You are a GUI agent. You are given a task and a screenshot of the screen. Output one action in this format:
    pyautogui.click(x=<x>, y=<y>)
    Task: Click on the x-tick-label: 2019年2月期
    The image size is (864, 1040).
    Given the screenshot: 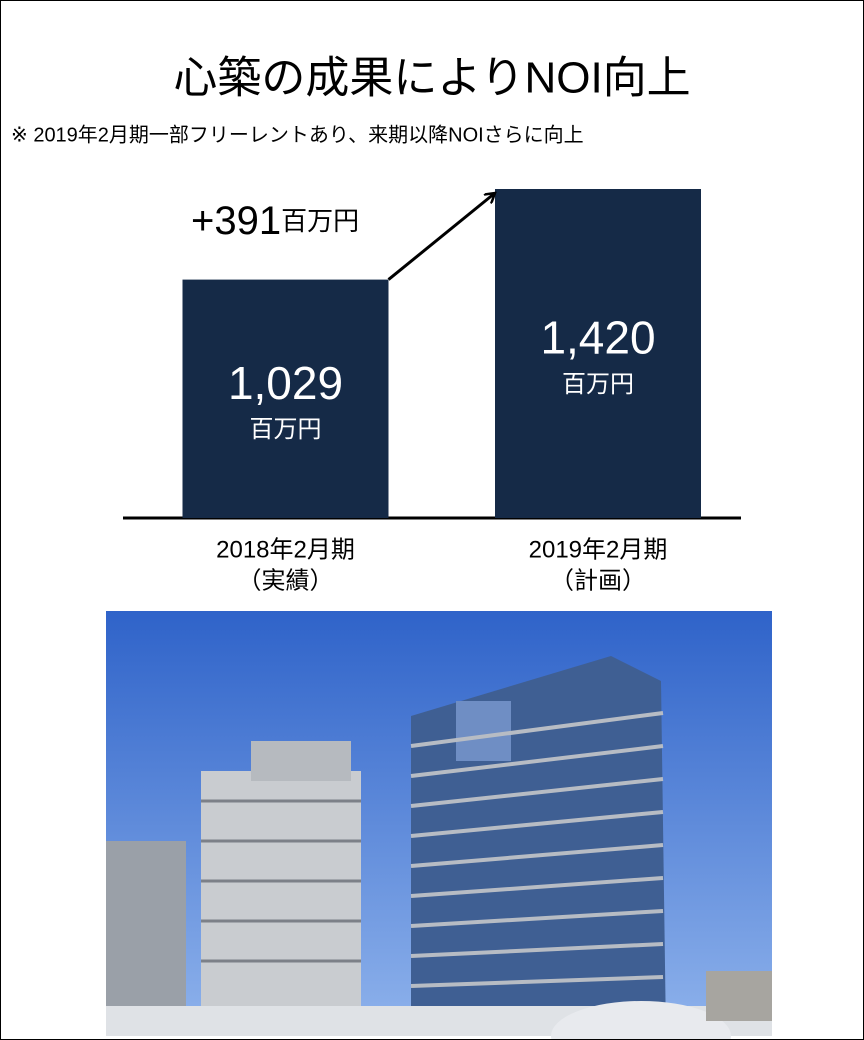 What is the action you would take?
    pyautogui.click(x=598, y=549)
    